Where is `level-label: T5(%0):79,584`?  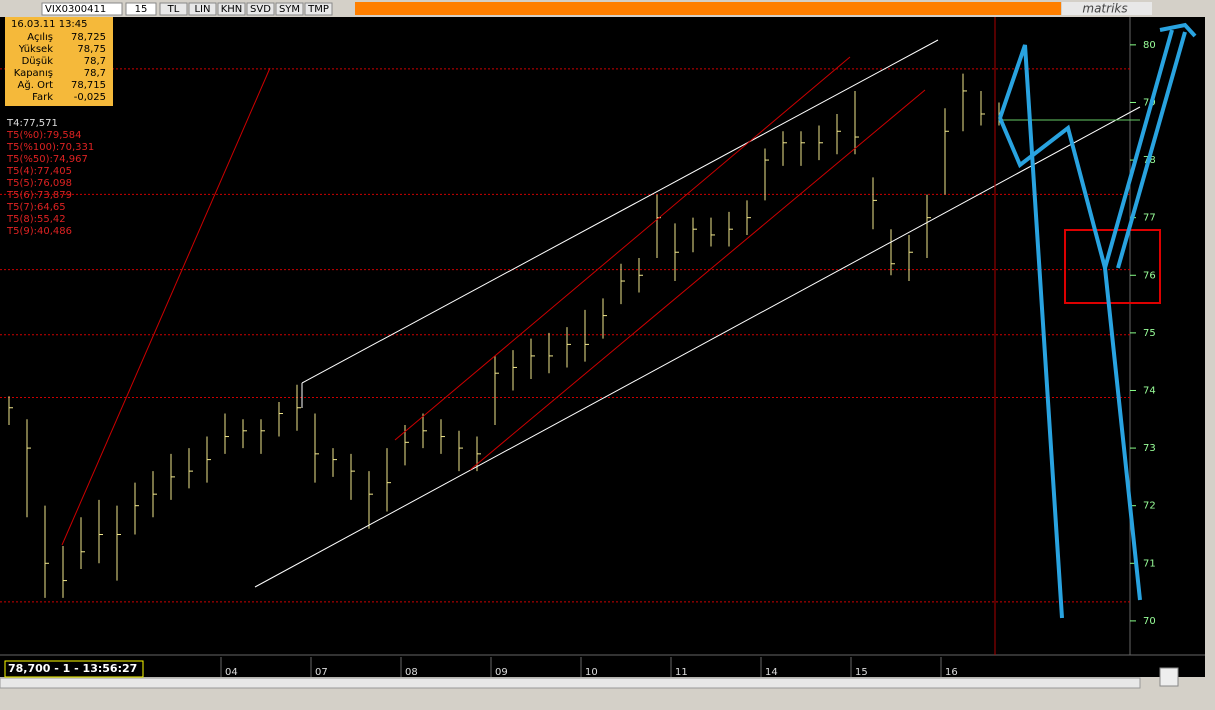 level-label: T5(%0):79,584 is located at coordinates (44, 135).